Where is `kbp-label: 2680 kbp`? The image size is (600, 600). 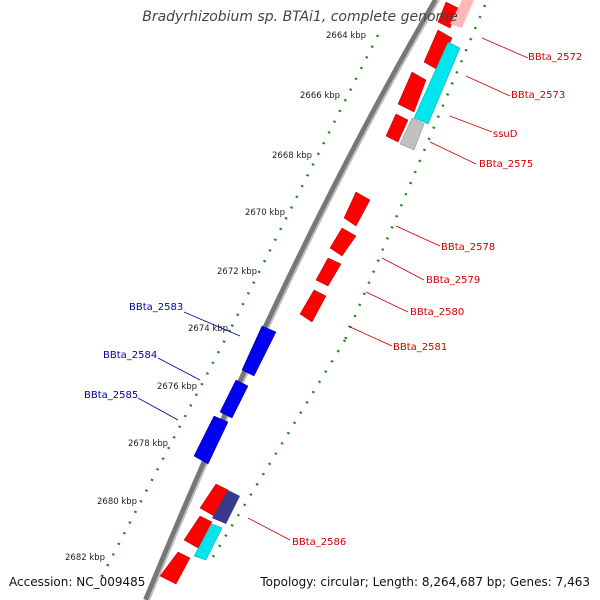
kbp-label: 2680 kbp is located at coordinates (117, 502).